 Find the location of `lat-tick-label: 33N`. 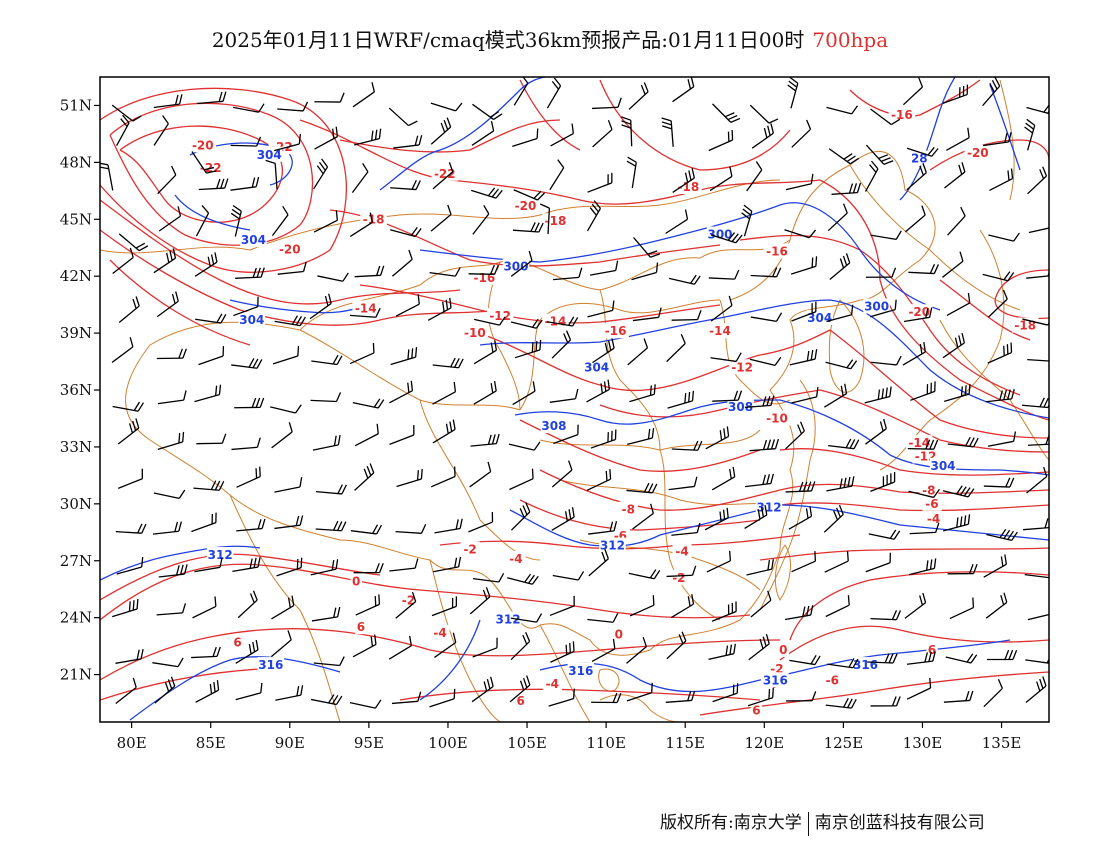

lat-tick-label: 33N is located at coordinates (76, 447).